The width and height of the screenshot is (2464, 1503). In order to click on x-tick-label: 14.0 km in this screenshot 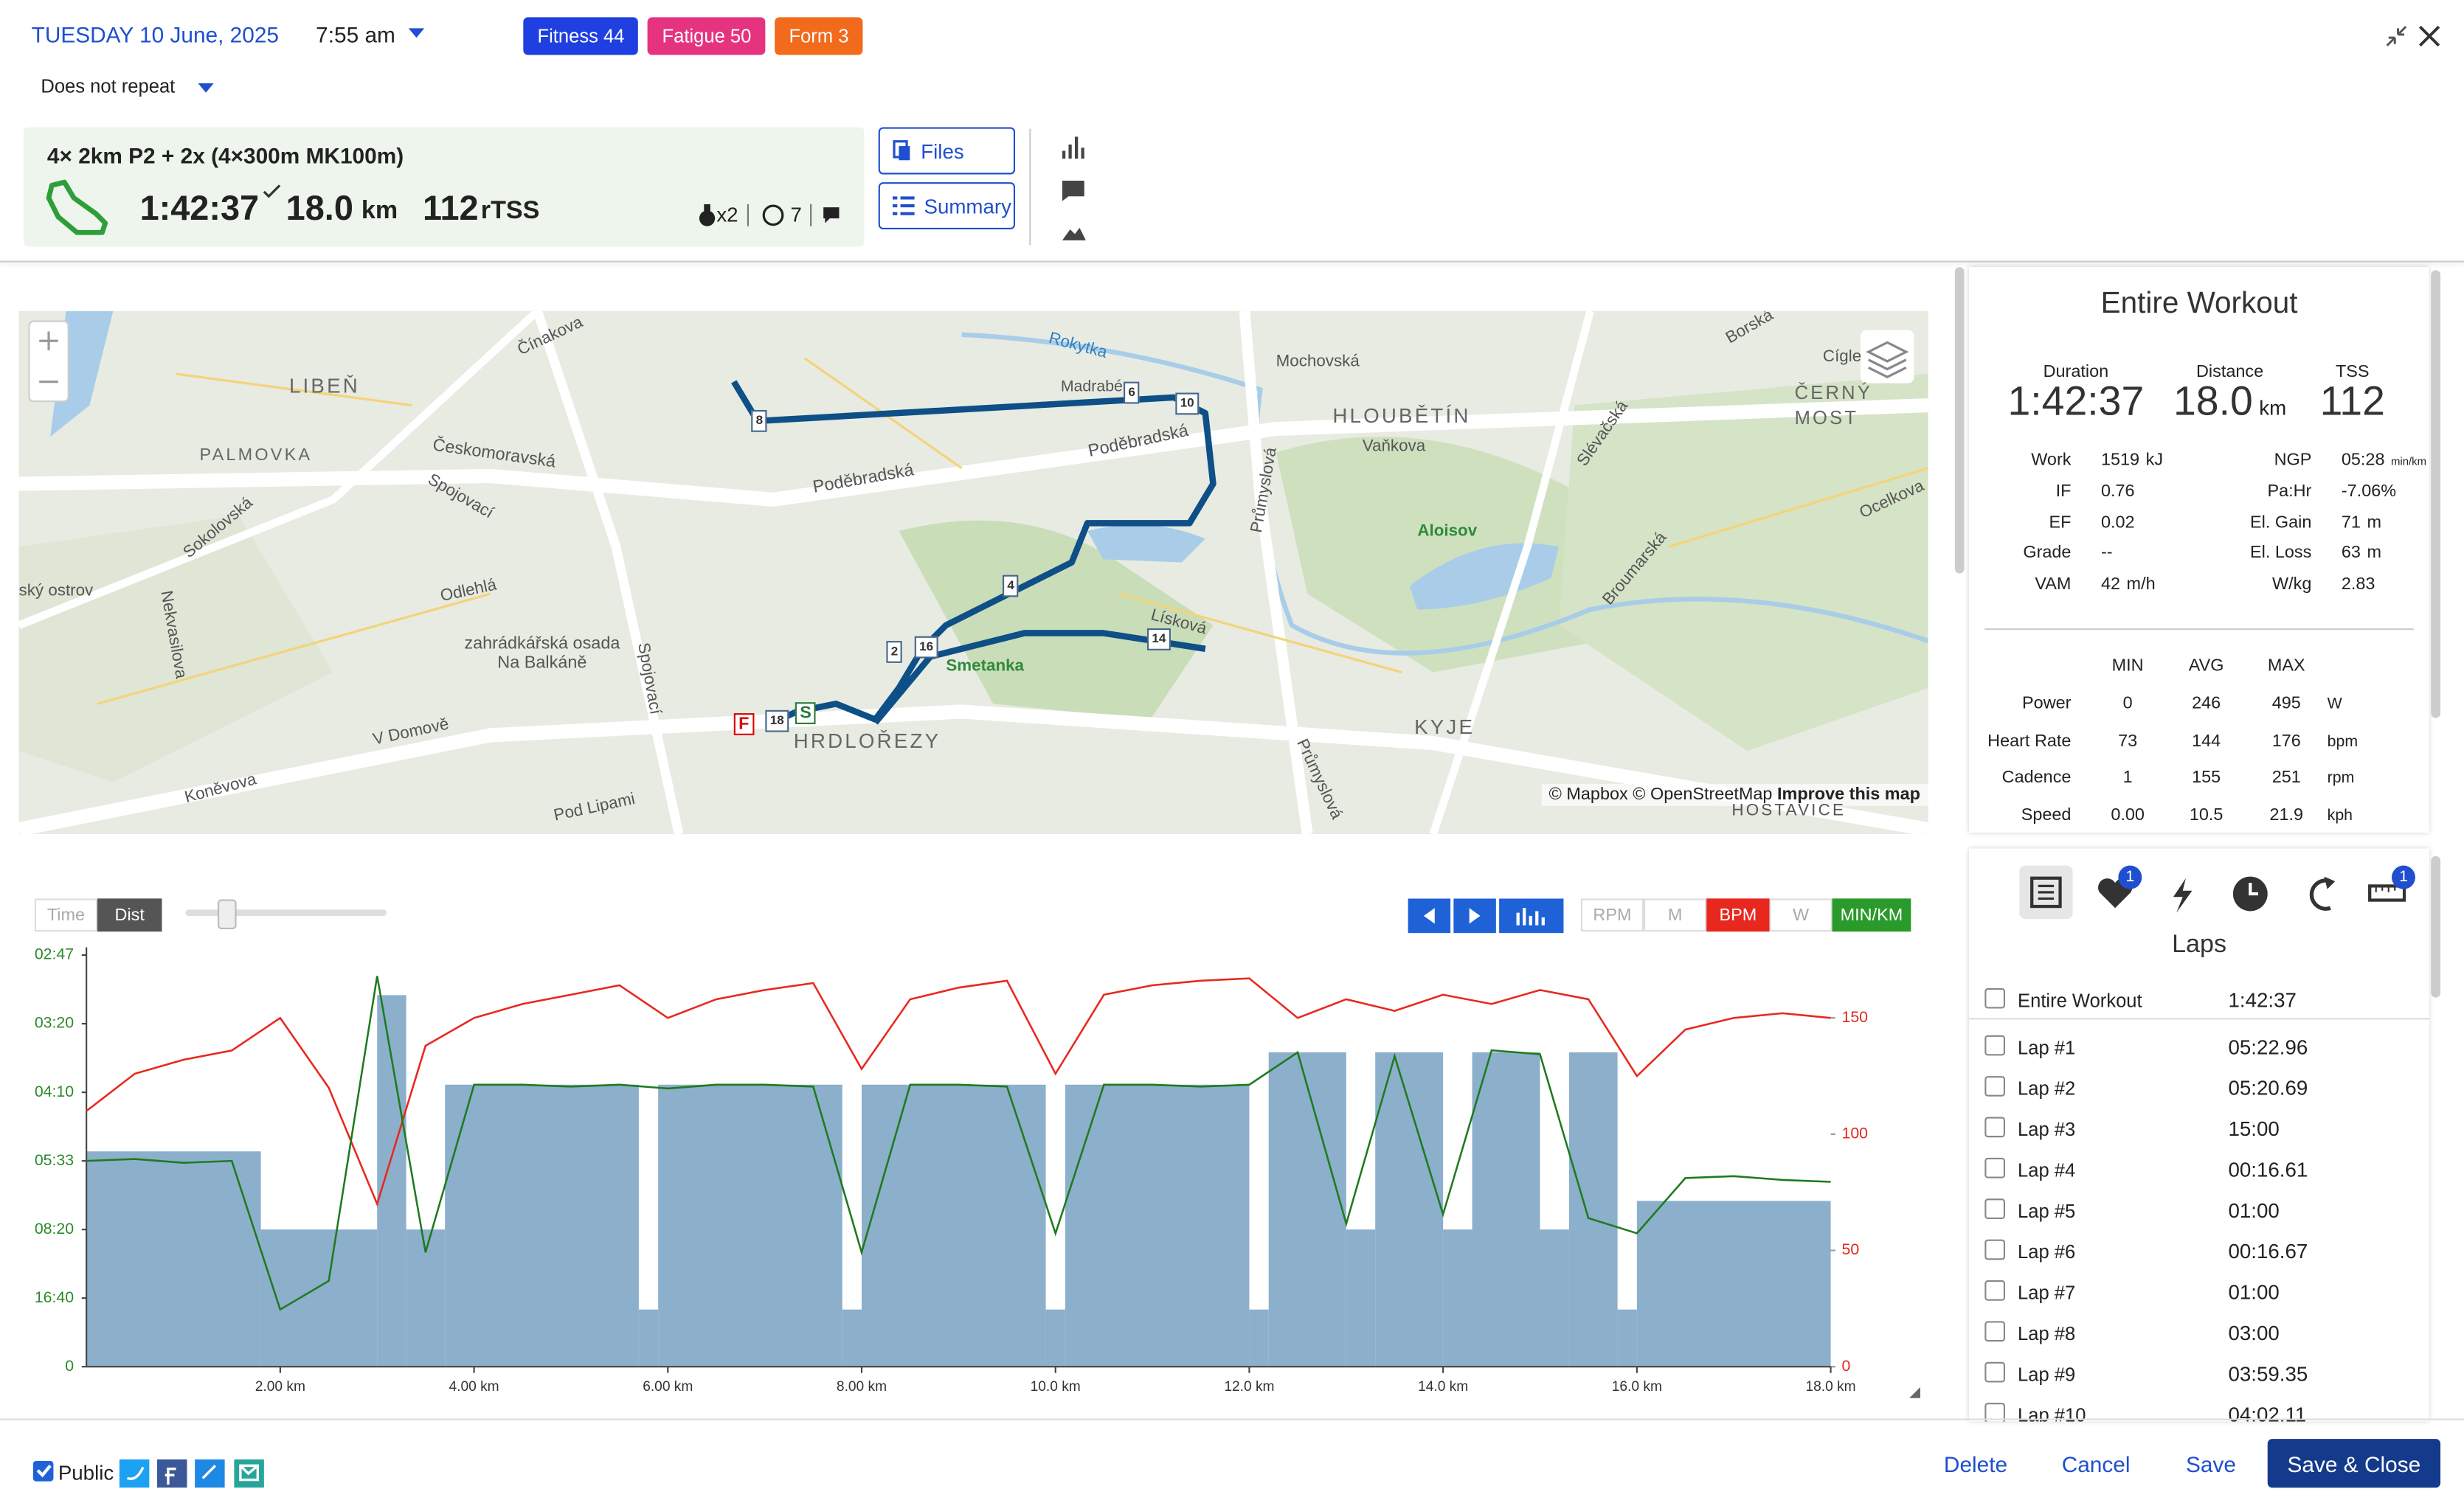, I will do `click(1443, 1387)`.